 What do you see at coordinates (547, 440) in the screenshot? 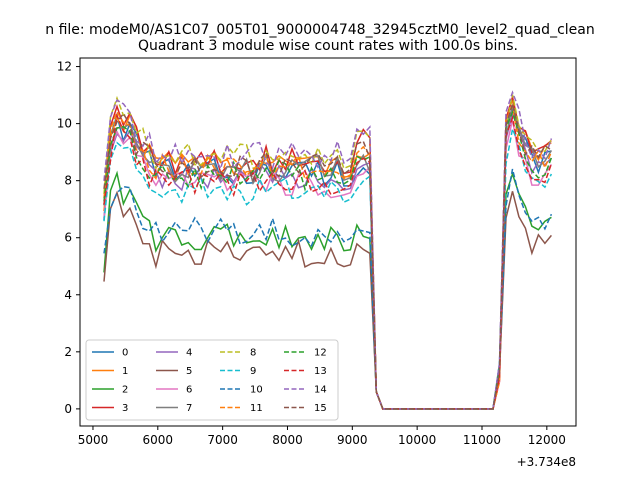
I see `x-tick-label: 12000` at bounding box center [547, 440].